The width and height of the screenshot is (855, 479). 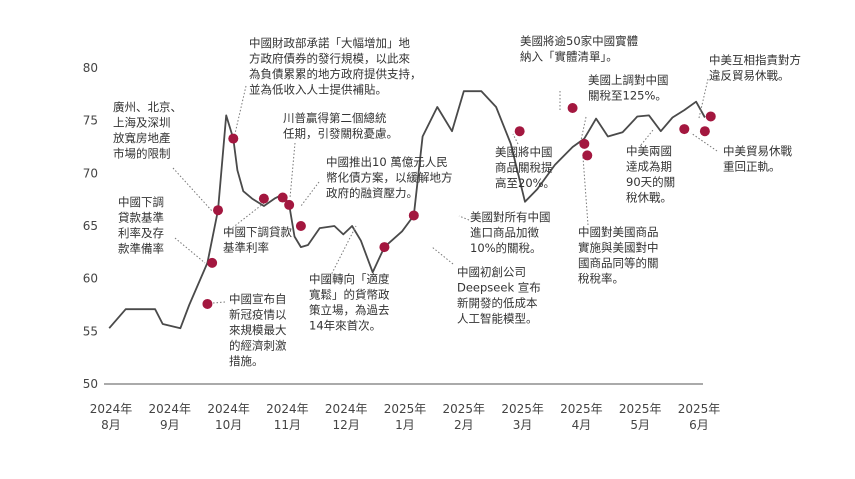 What do you see at coordinates (258, 315) in the screenshot?
I see `annotation-line: 新冠疫情以` at bounding box center [258, 315].